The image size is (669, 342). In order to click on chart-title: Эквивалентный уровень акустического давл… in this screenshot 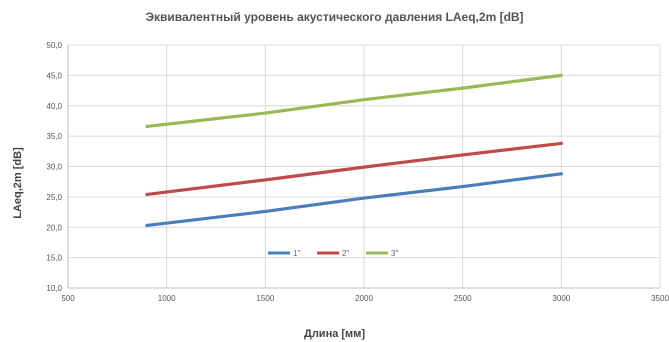, I will do `click(334, 17)`.